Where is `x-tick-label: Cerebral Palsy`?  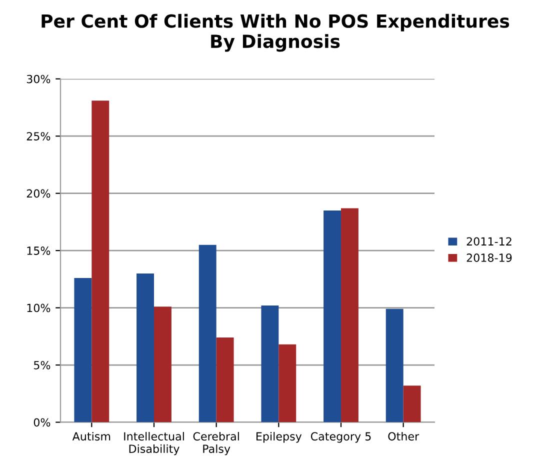 x-tick-label: Cerebral Palsy is located at coordinates (216, 444).